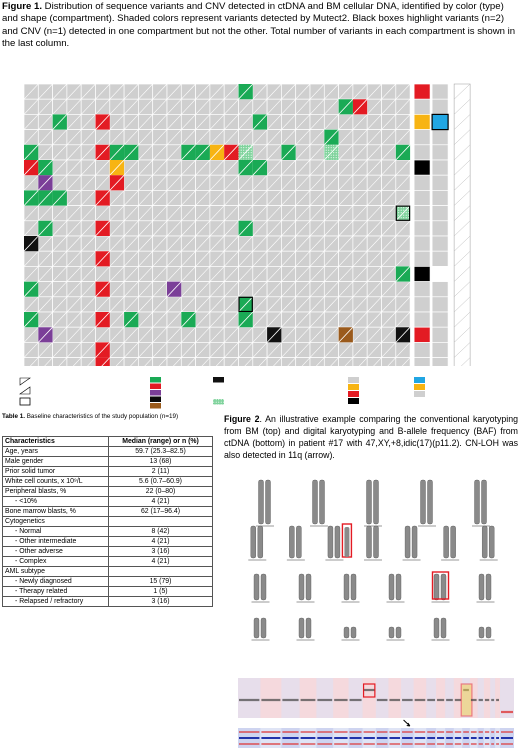  Describe the element at coordinates (160, 531) in the screenshot. I see `table-cell-value: 8 (42)` at that location.